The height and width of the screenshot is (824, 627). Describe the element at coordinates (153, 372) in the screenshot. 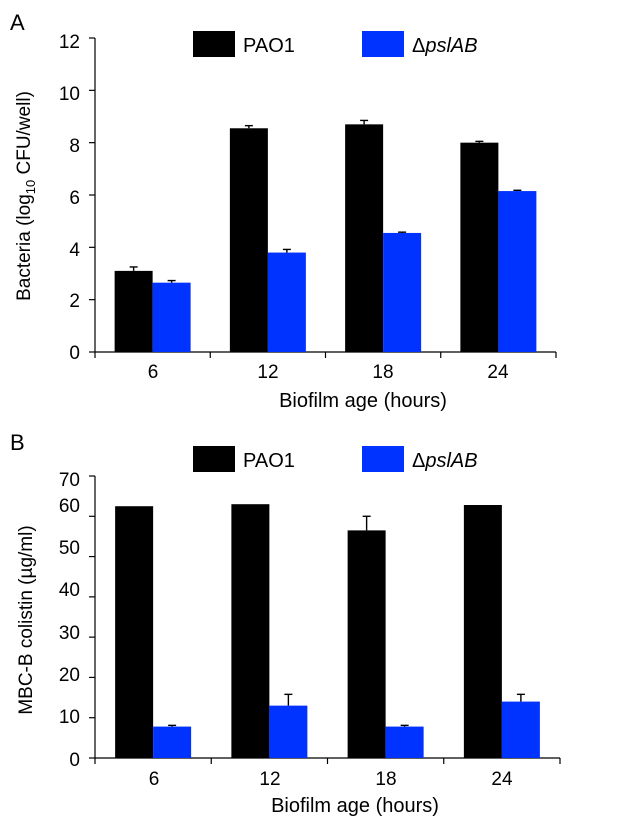

I see `panel-a-x-tick-label: 6` at that location.